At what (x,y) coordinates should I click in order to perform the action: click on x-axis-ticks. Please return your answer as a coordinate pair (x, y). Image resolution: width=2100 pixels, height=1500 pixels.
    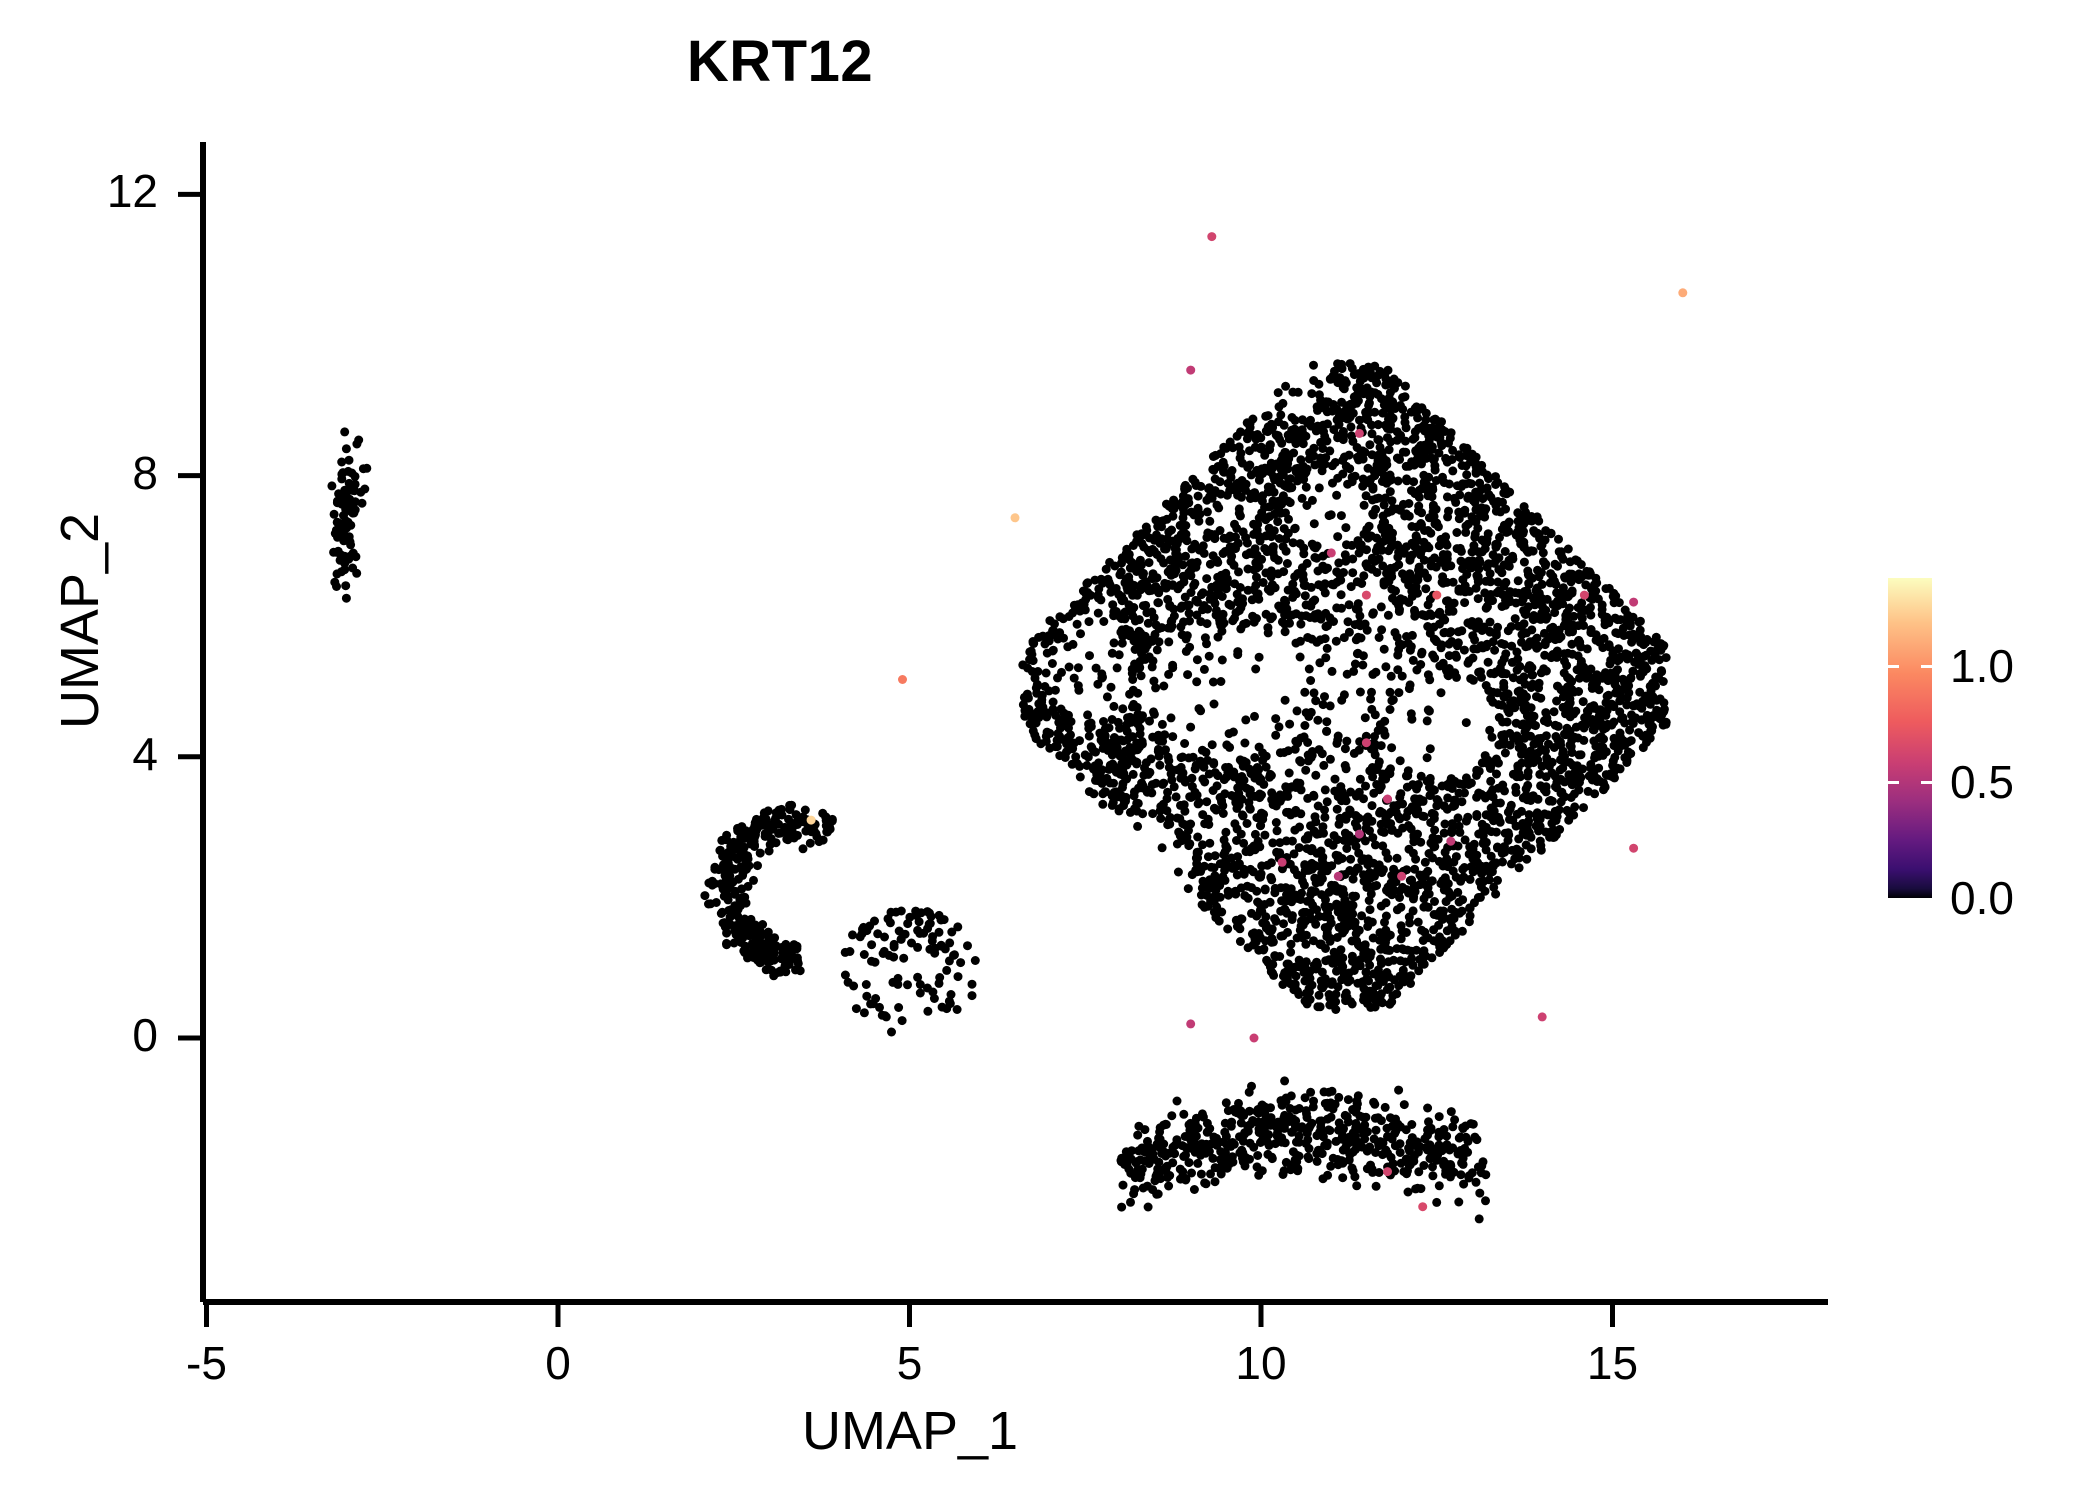
    Looking at the image, I should click on (909, 1314).